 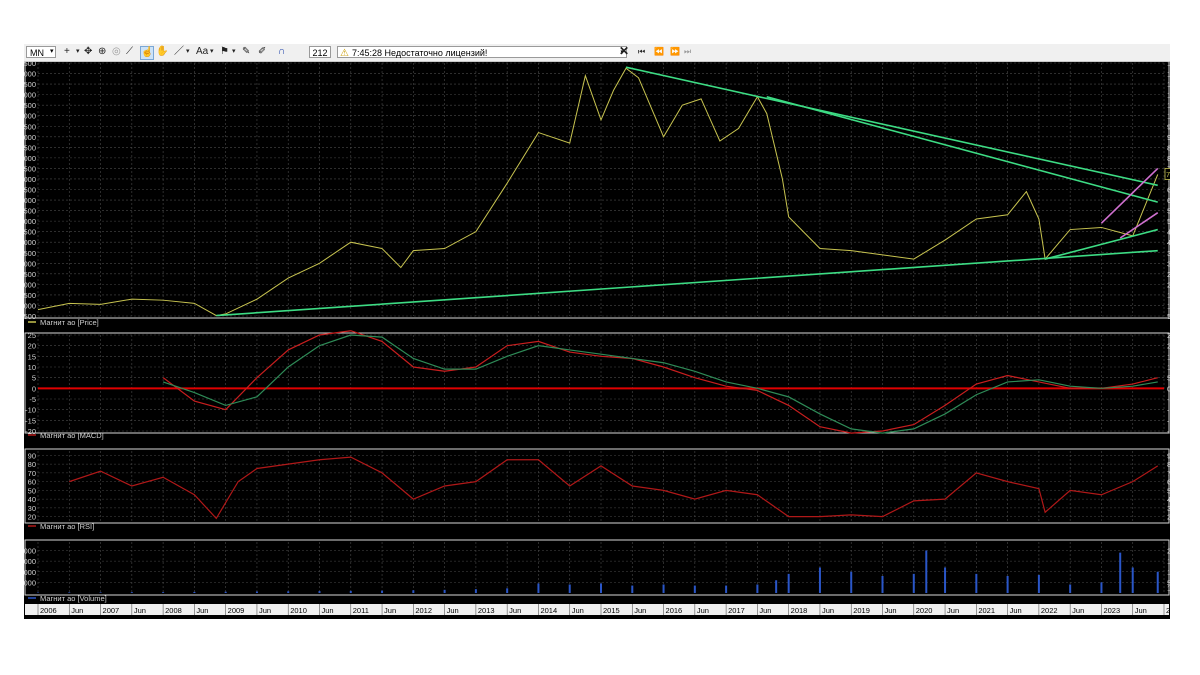 I want to click on y-tick-label-left: 7 000, so click(x=30, y=179).